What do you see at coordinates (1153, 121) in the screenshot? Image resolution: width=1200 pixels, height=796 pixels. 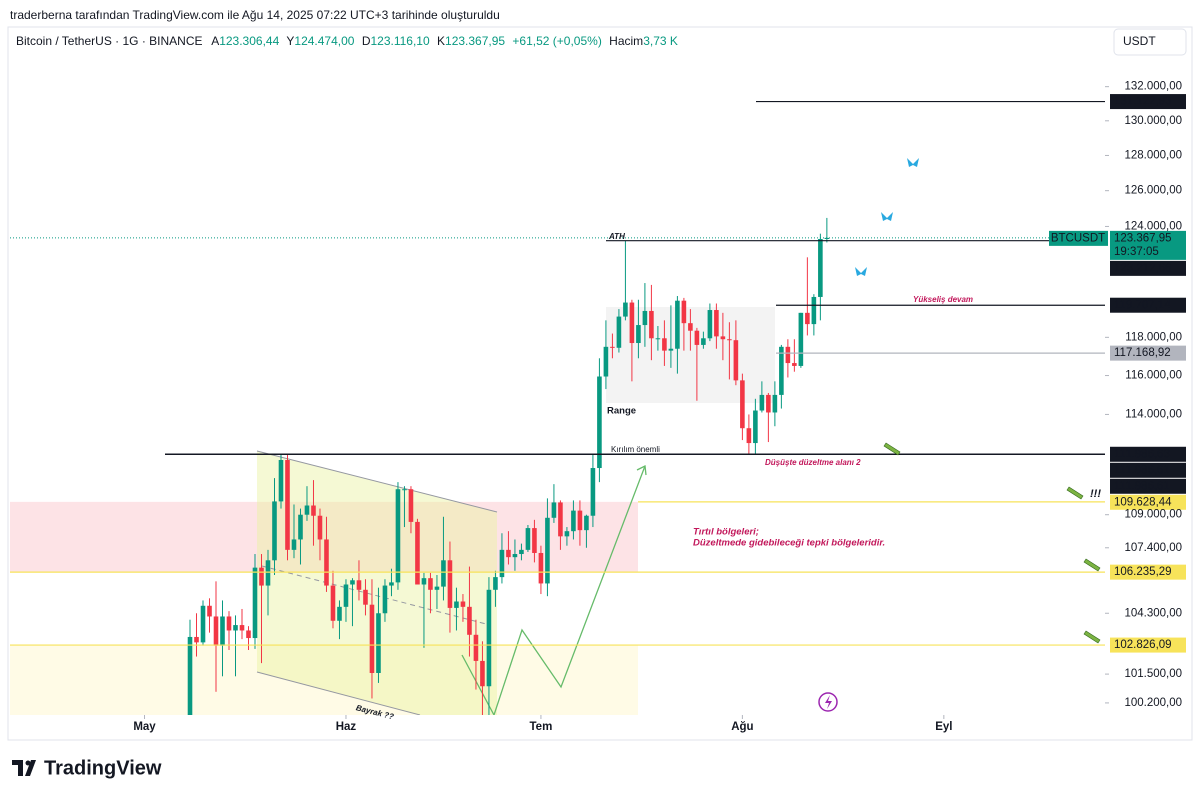 I see `y-tick-label: 130.000,00` at bounding box center [1153, 121].